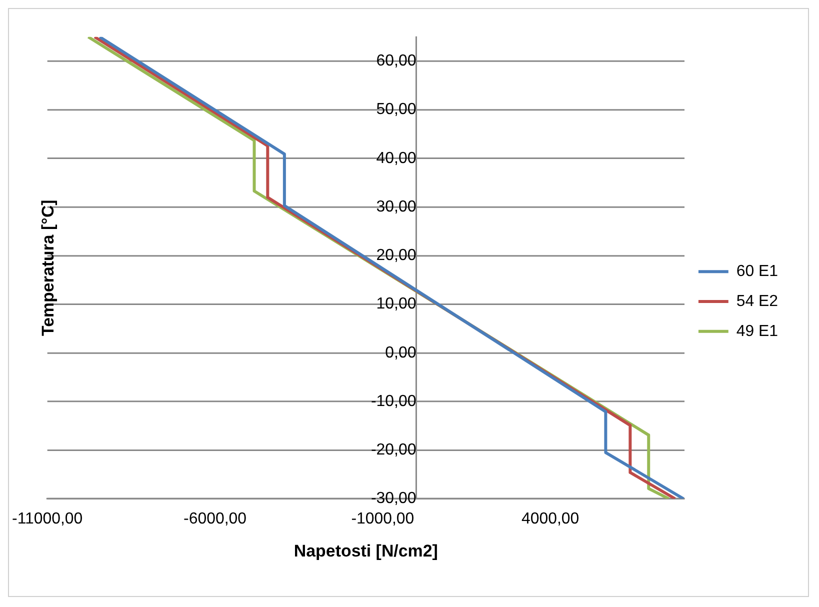 The image size is (819, 607). Describe the element at coordinates (393, 450) in the screenshot. I see `y-tick-label: -20,00` at that location.